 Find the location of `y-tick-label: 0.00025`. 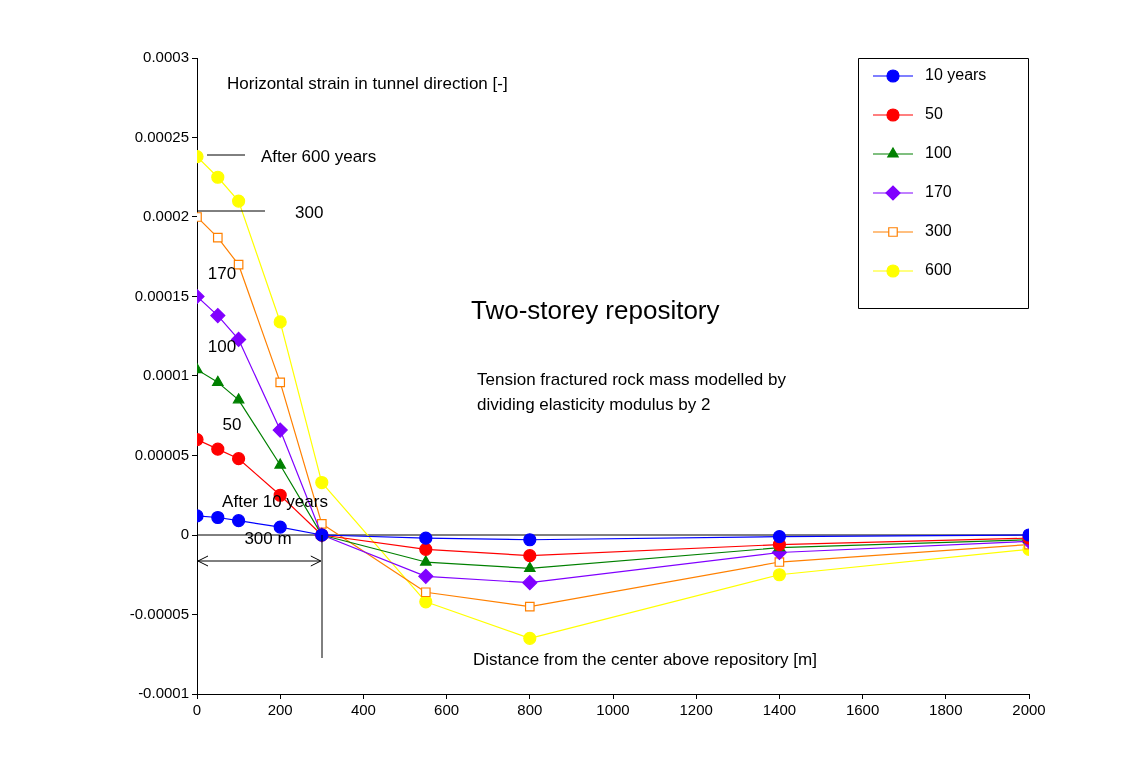

y-tick-label: 0.00025 is located at coordinates (161, 136).